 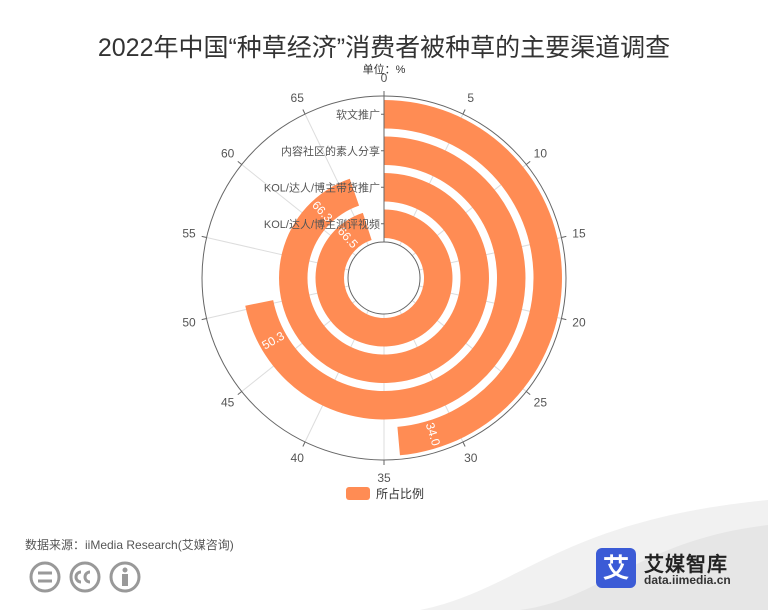 I want to click on attribution-icon, so click(x=125, y=577).